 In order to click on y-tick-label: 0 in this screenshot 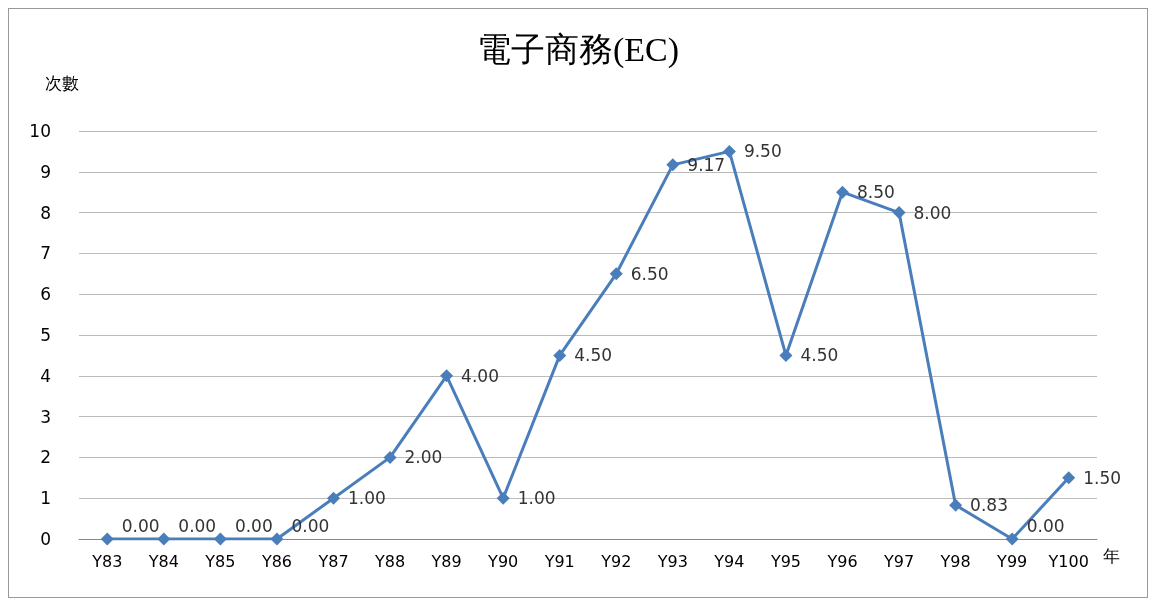, I will do `click(45, 539)`.